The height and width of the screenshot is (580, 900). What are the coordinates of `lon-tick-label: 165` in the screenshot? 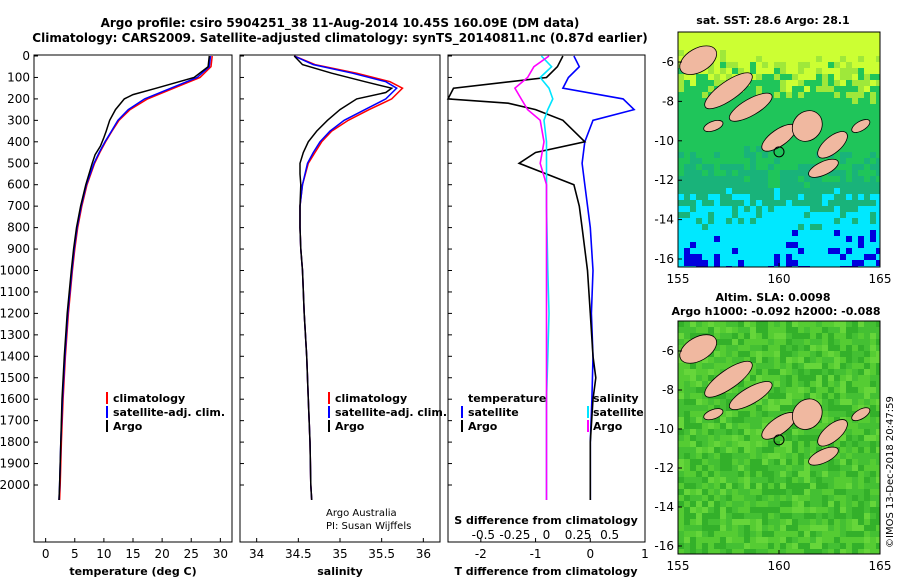 It's located at (880, 566).